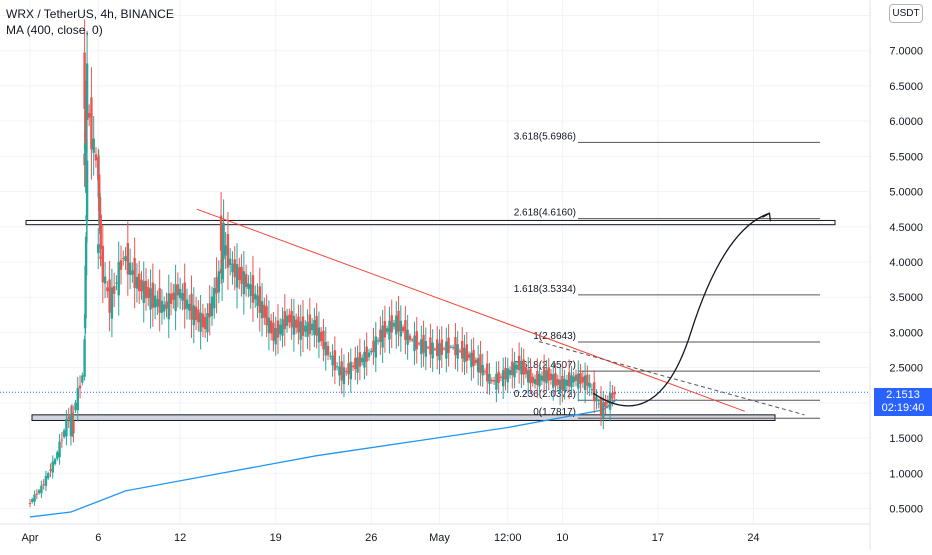 The width and height of the screenshot is (932, 555). I want to click on x-tick-label: 24, so click(753, 538).